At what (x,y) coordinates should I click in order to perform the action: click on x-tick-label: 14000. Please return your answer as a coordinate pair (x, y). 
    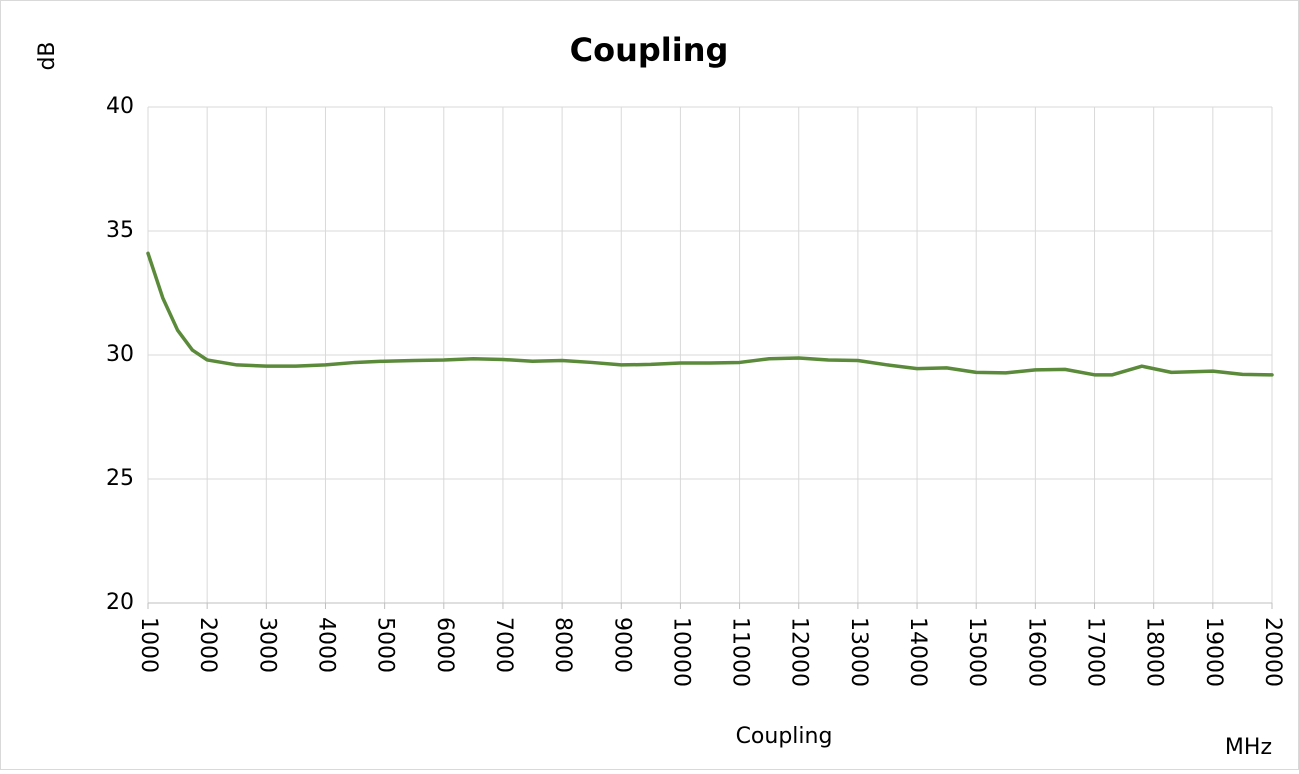
    Looking at the image, I should click on (917, 652).